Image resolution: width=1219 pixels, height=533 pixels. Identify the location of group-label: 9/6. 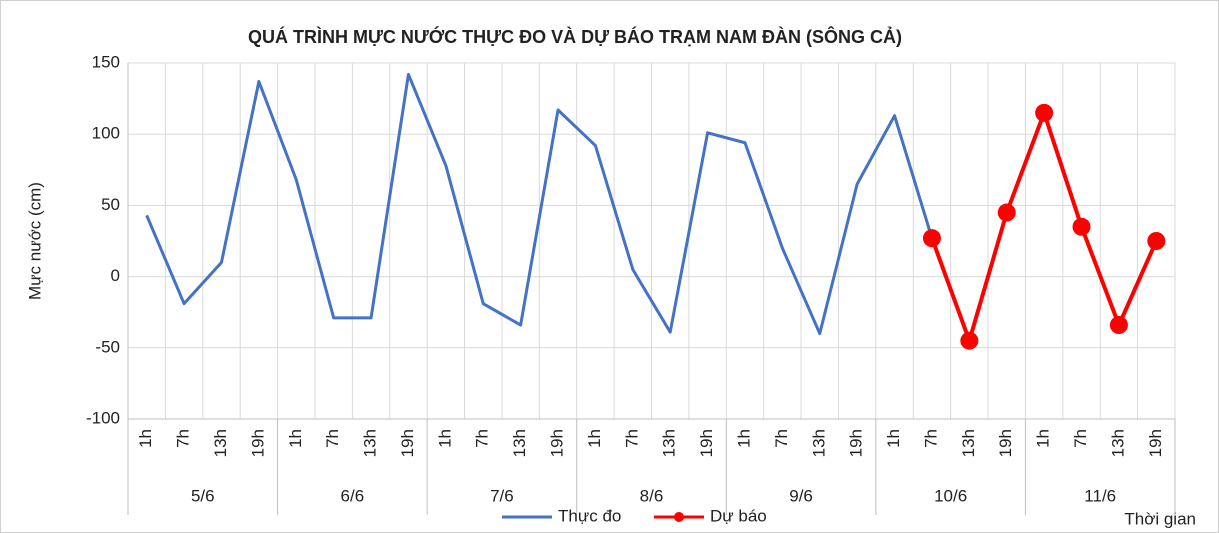
(801, 495).